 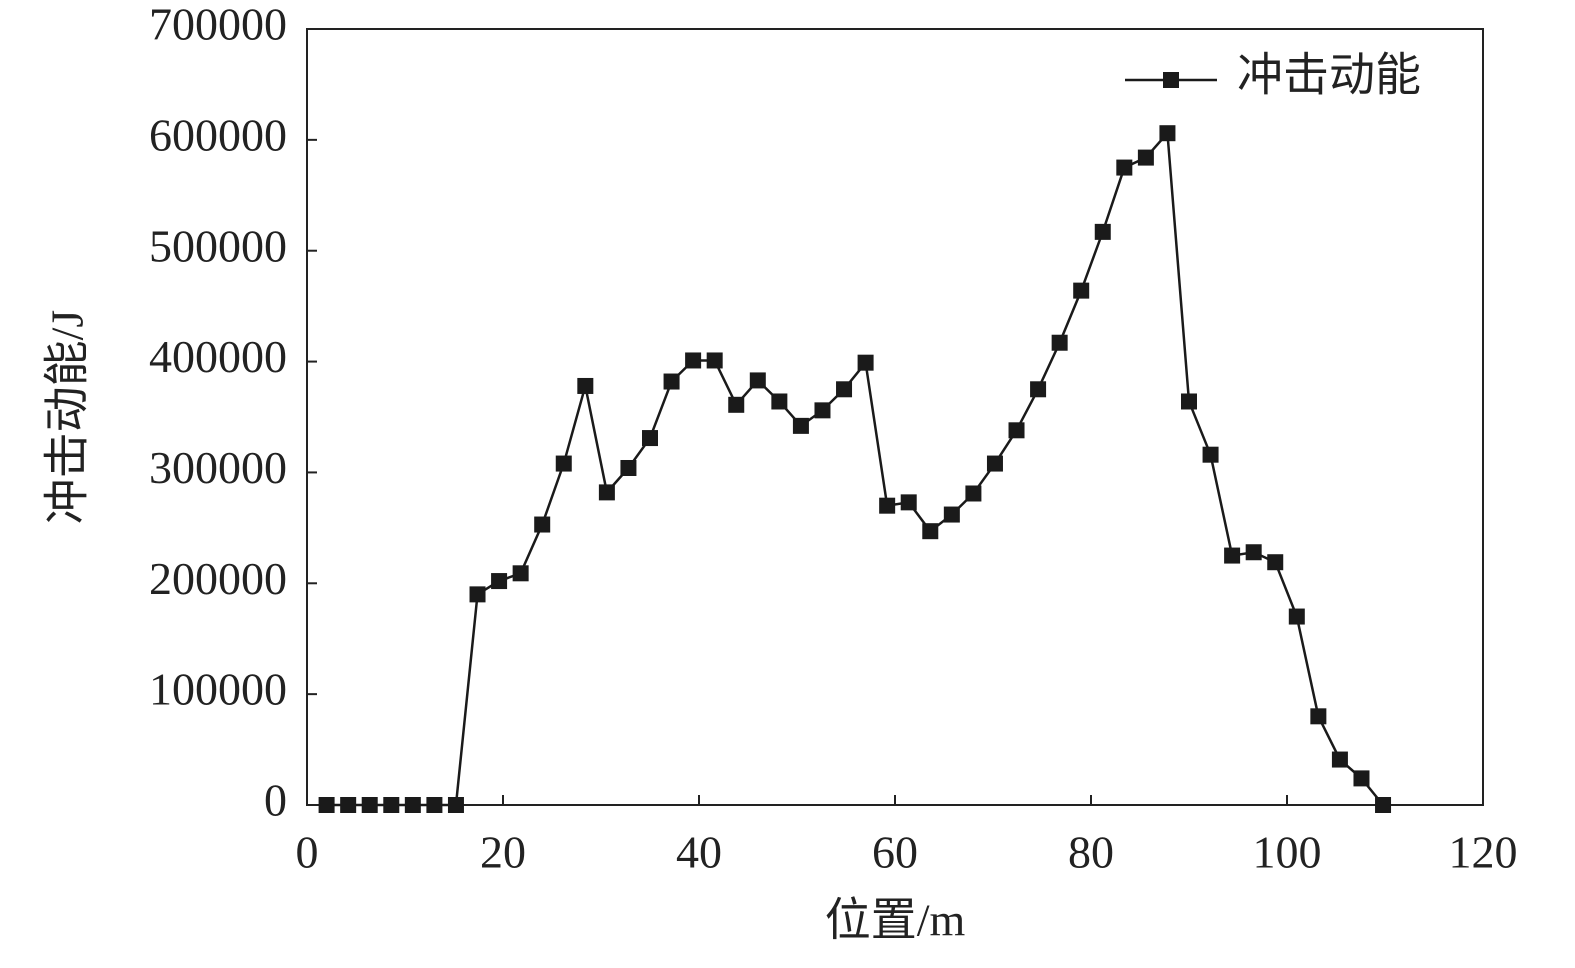 I want to click on x-tick-label: 100, so click(x=1287, y=852).